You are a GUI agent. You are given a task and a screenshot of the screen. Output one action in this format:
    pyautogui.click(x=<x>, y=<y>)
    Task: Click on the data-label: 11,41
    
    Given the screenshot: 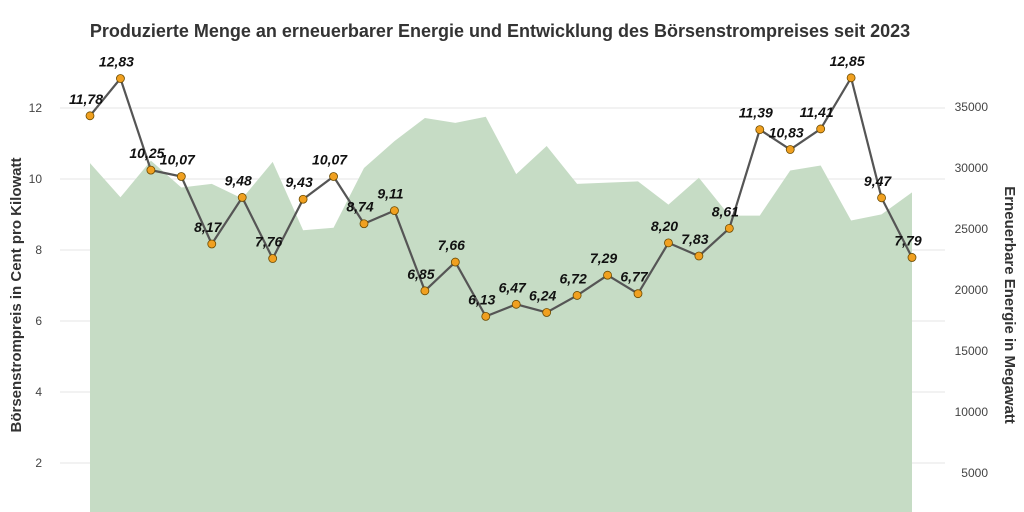 What is the action you would take?
    pyautogui.click(x=817, y=112)
    